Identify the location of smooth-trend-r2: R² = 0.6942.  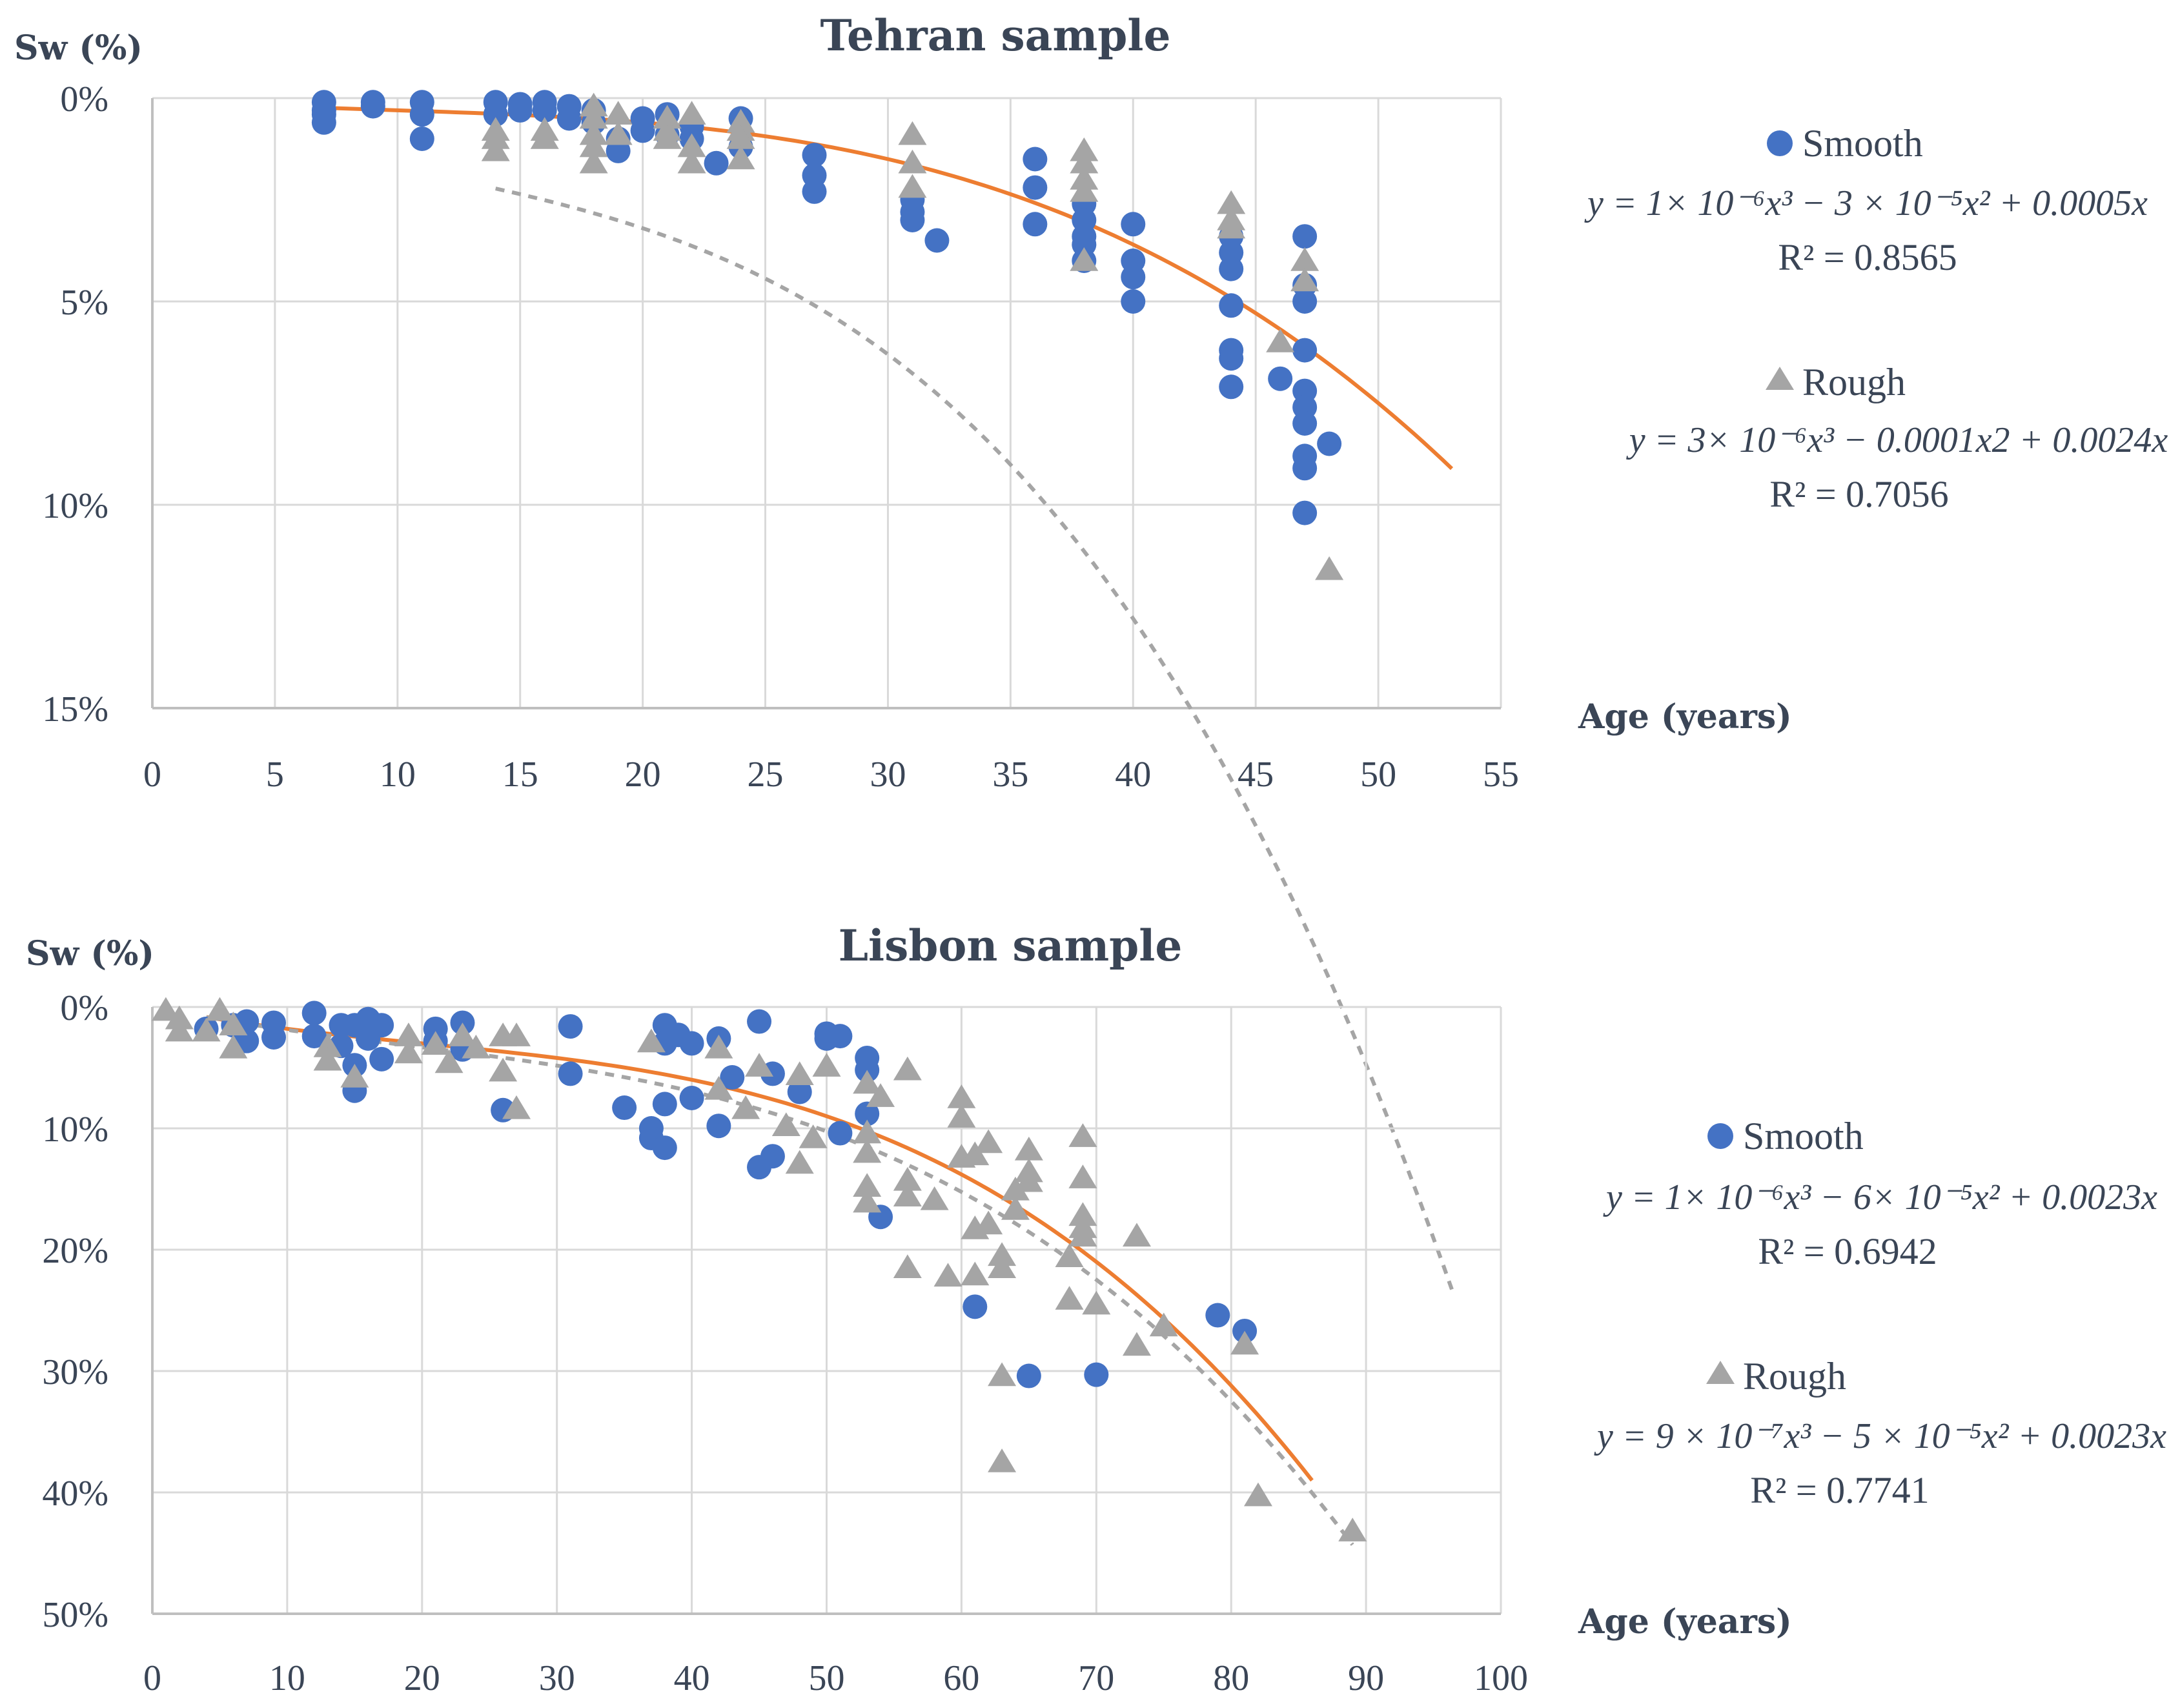
(1847, 1251).